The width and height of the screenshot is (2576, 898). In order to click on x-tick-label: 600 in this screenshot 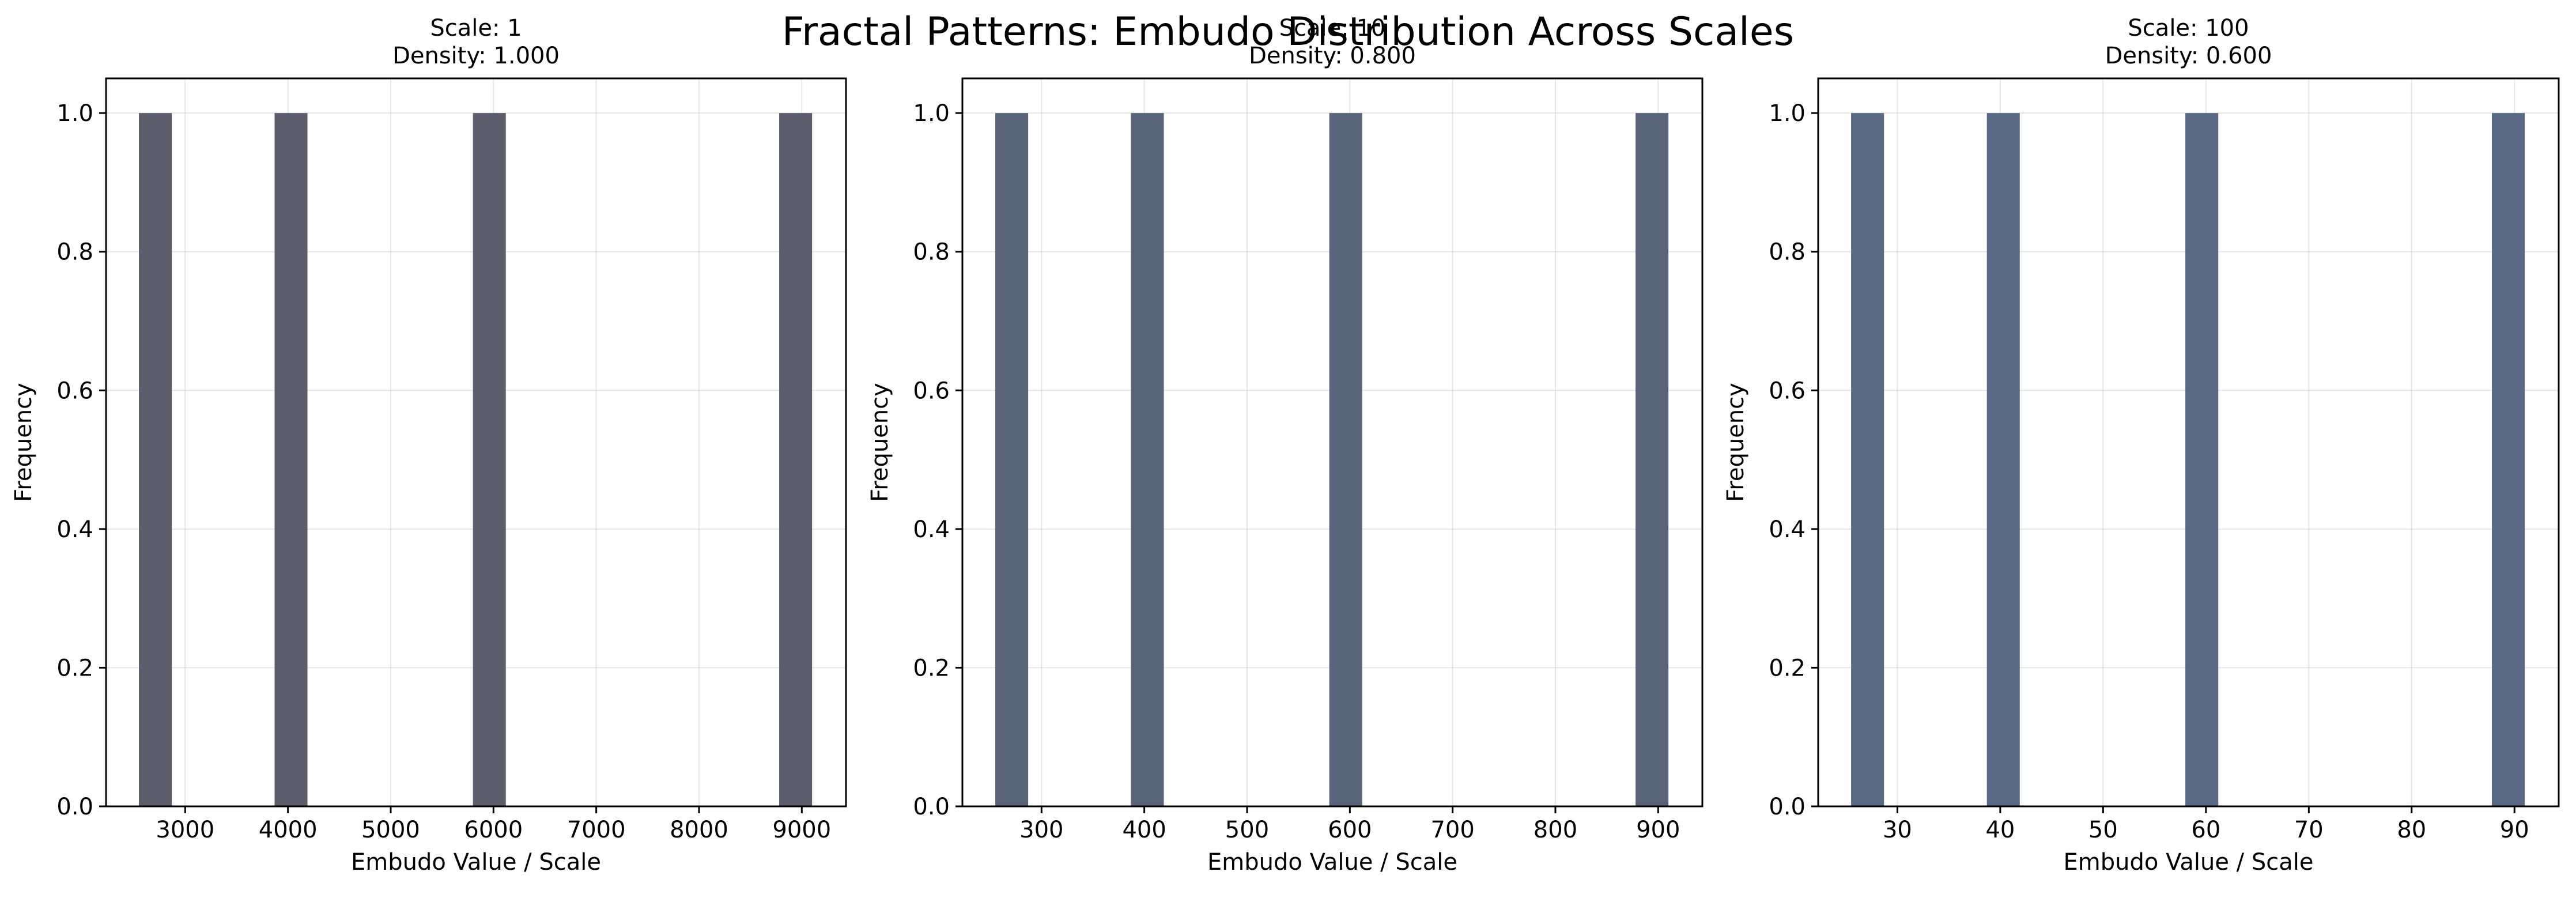, I will do `click(1350, 830)`.